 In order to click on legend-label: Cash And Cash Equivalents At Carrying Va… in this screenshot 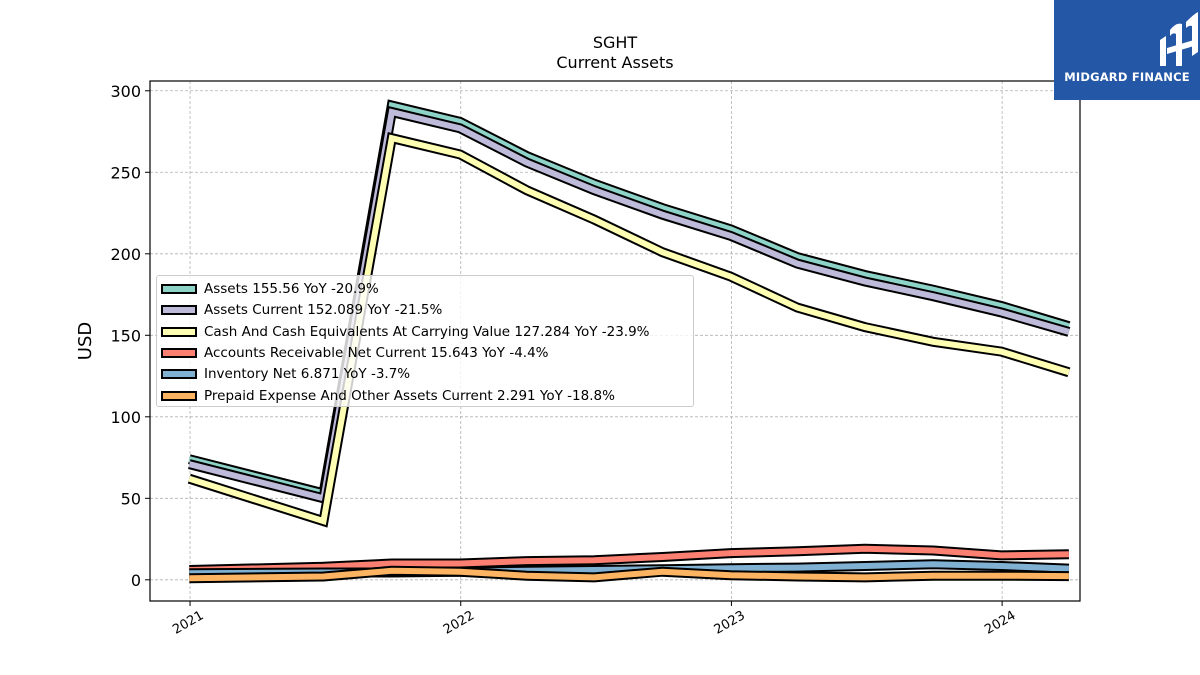, I will do `click(427, 331)`.